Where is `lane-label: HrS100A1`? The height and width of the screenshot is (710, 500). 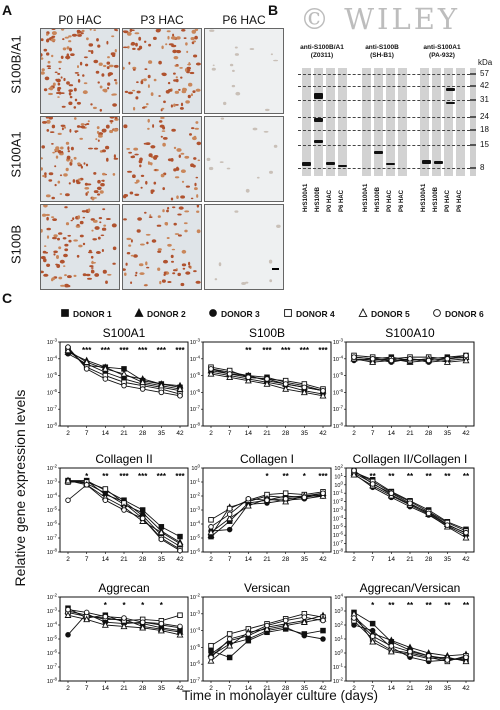 lane-label: HrS100A1 is located at coordinates (424, 197).